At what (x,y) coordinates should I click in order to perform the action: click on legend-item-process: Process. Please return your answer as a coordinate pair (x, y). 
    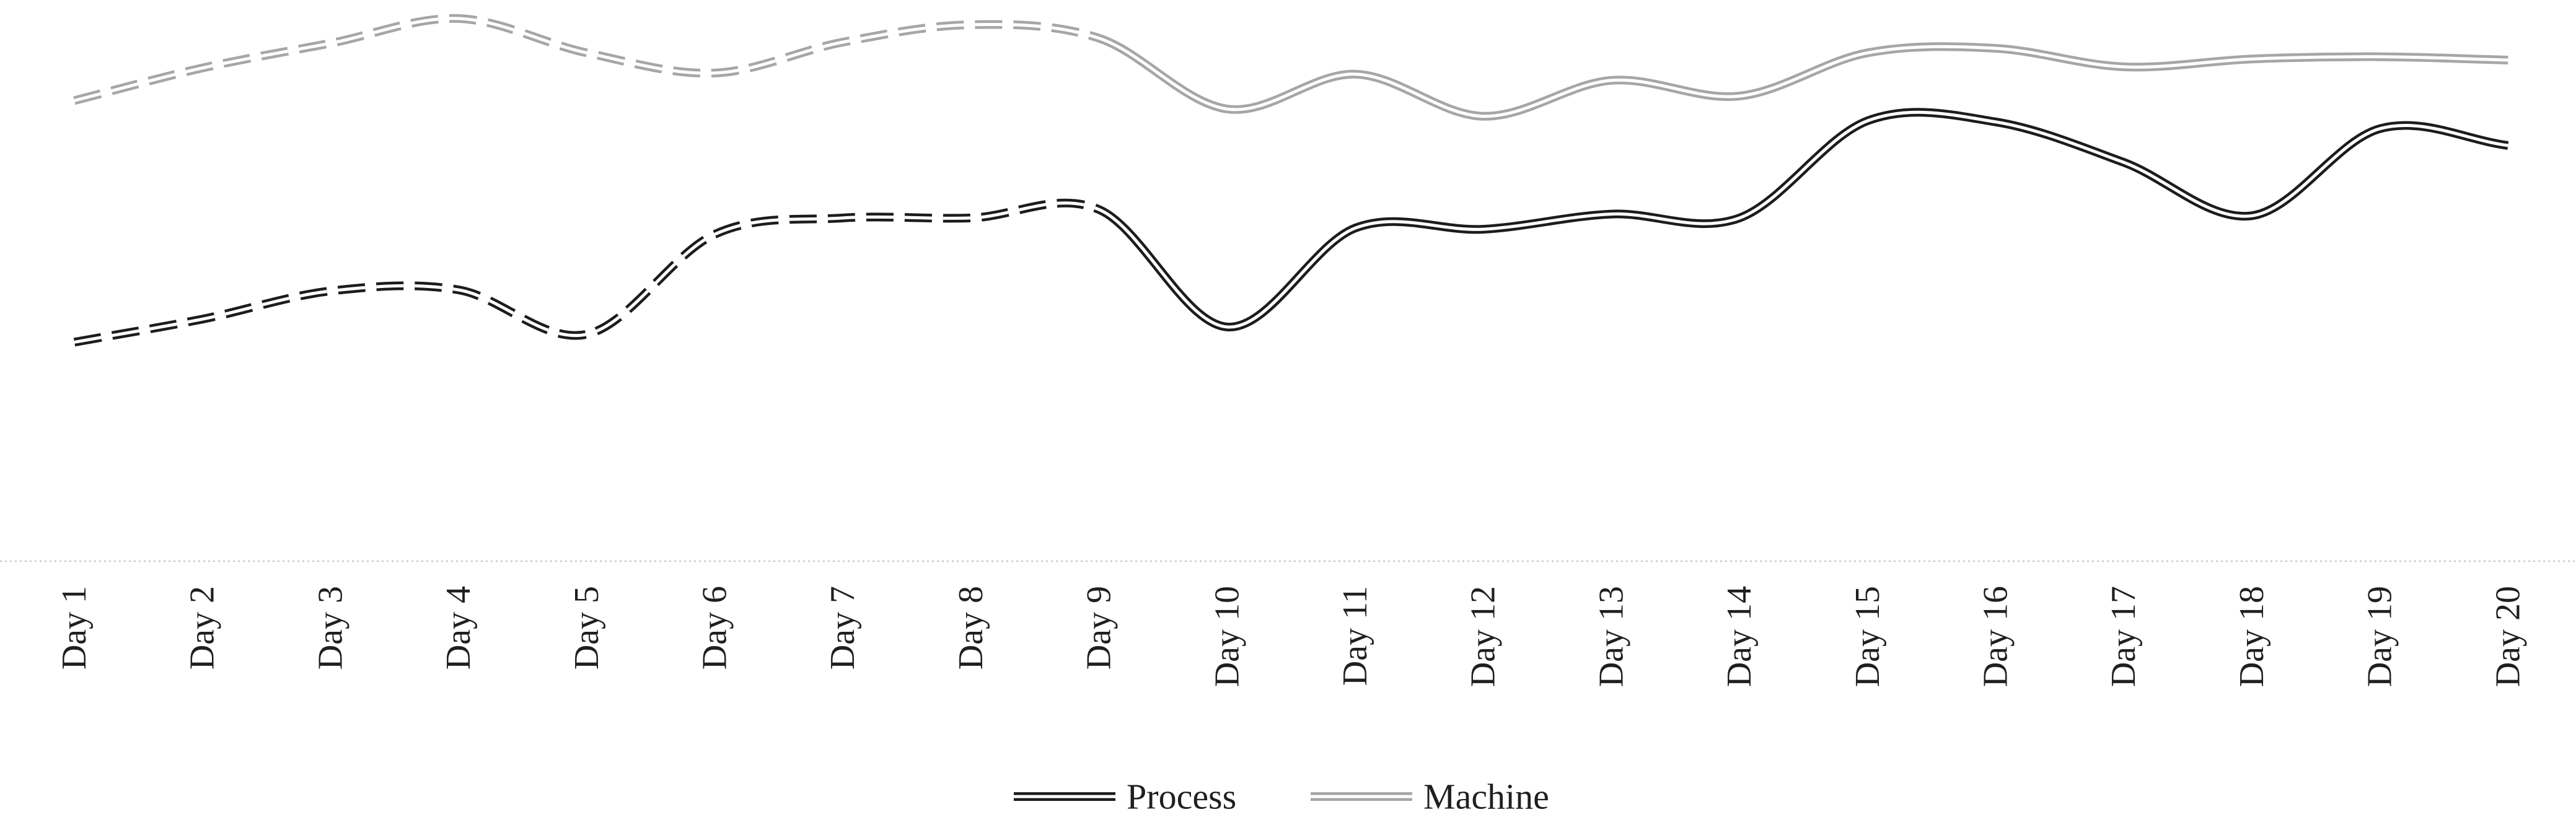
    Looking at the image, I should click on (1125, 797).